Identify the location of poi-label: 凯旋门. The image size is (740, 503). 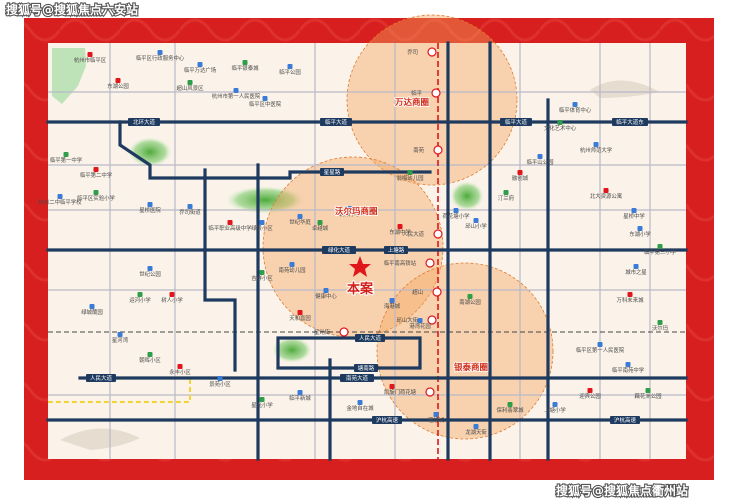
(392, 392).